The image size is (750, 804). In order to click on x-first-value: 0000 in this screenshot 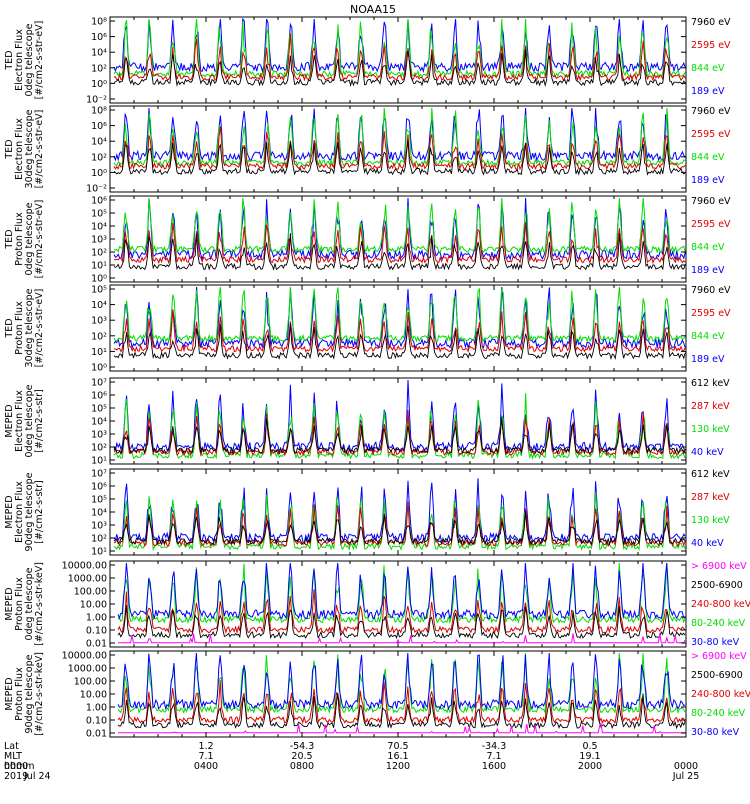, I will do `click(16, 766)`.